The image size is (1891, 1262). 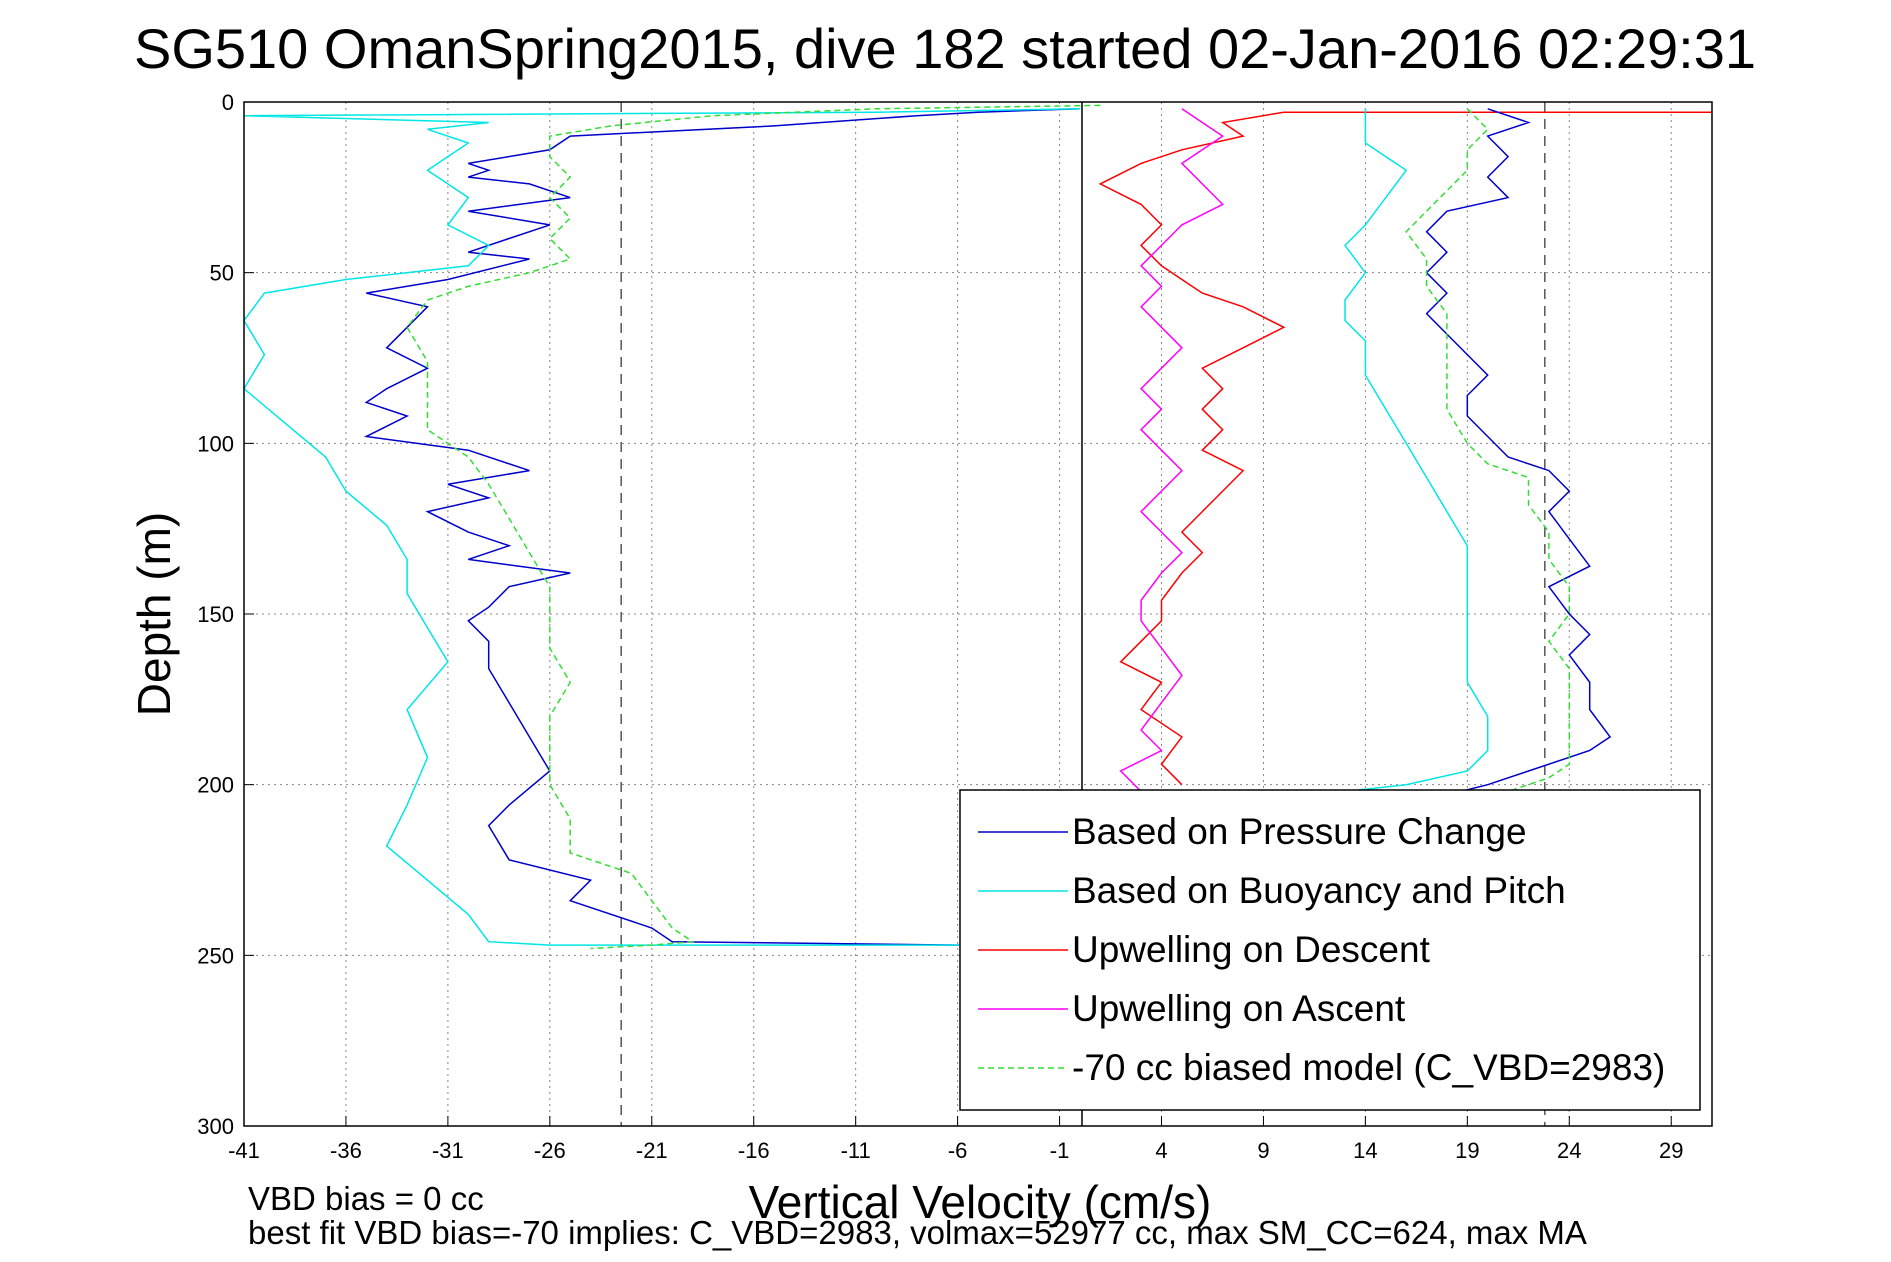 What do you see at coordinates (215, 443) in the screenshot?
I see `y-tick-label: 100` at bounding box center [215, 443].